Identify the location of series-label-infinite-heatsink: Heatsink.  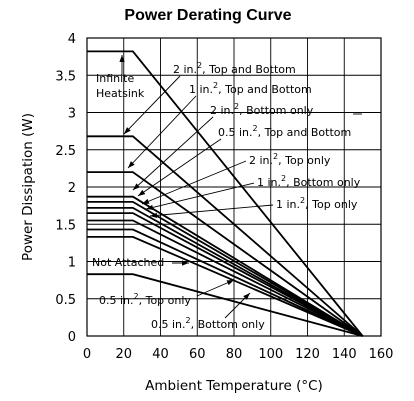
(120, 93).